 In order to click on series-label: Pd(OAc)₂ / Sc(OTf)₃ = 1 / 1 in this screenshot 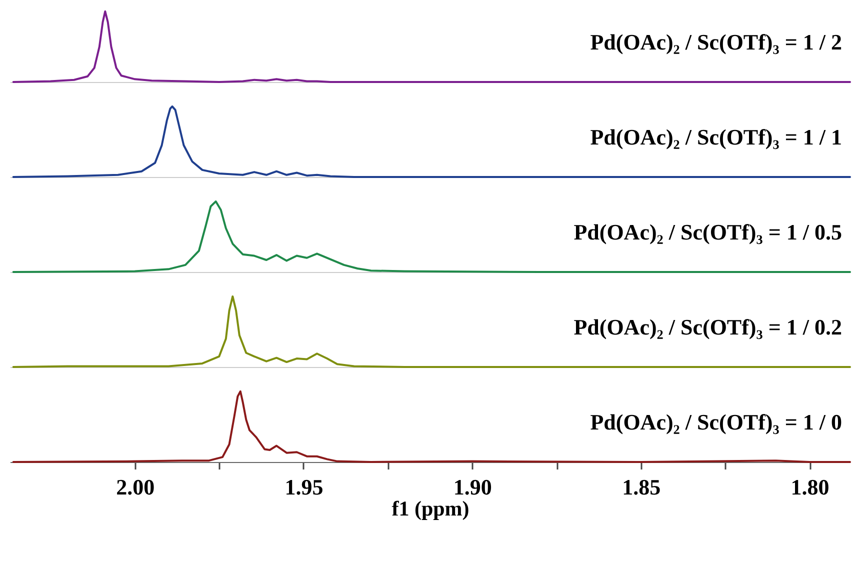, I will do `click(716, 137)`.